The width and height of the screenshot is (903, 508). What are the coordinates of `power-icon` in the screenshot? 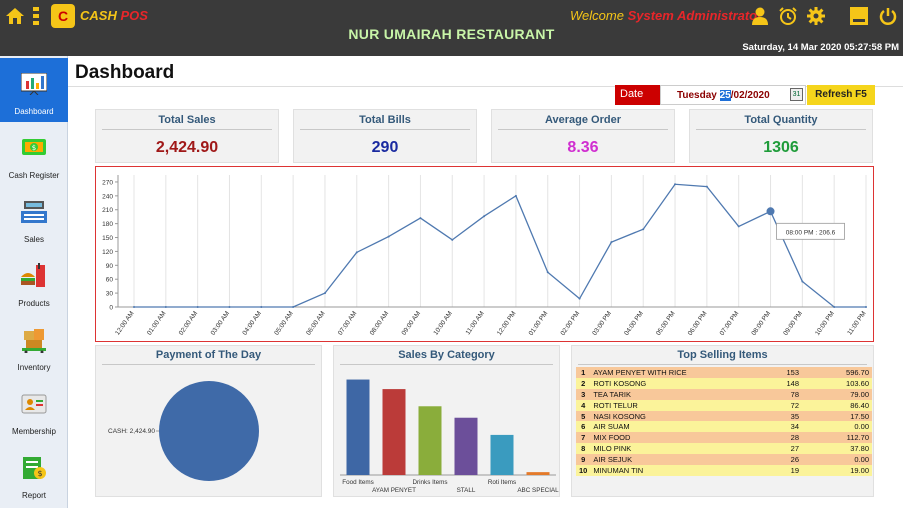 It's located at (888, 16).